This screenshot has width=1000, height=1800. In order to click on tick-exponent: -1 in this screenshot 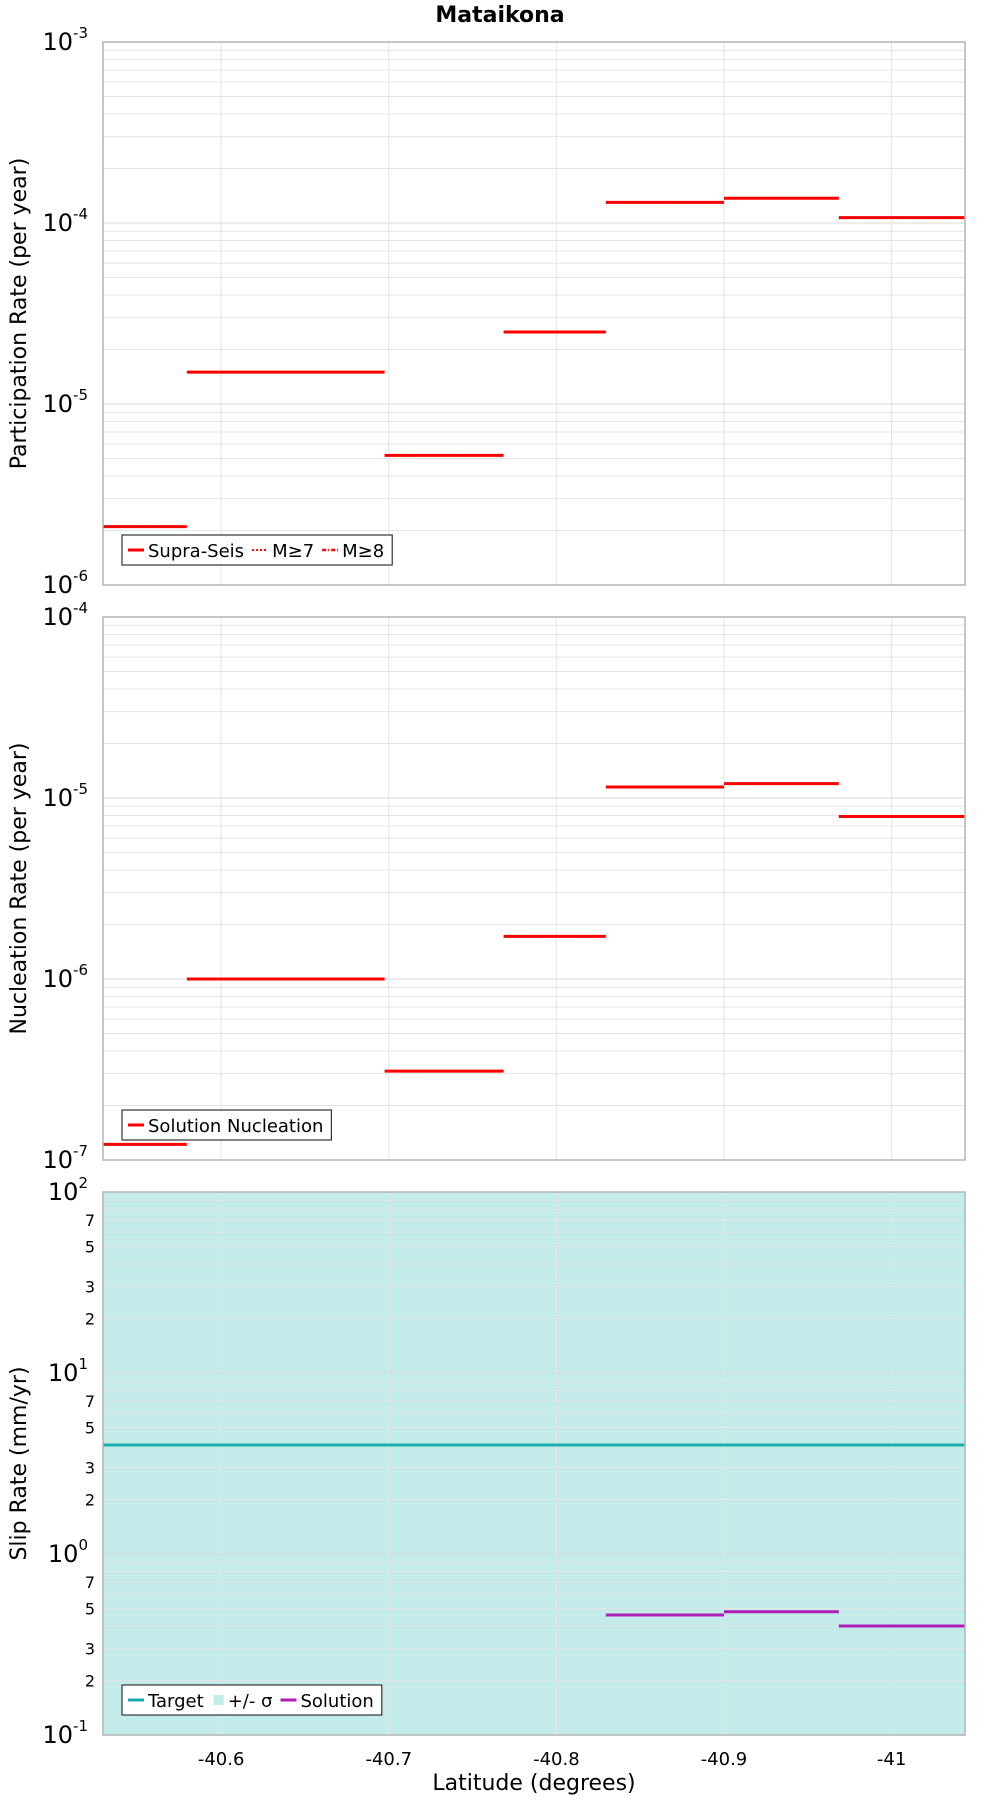, I will do `click(80, 1726)`.